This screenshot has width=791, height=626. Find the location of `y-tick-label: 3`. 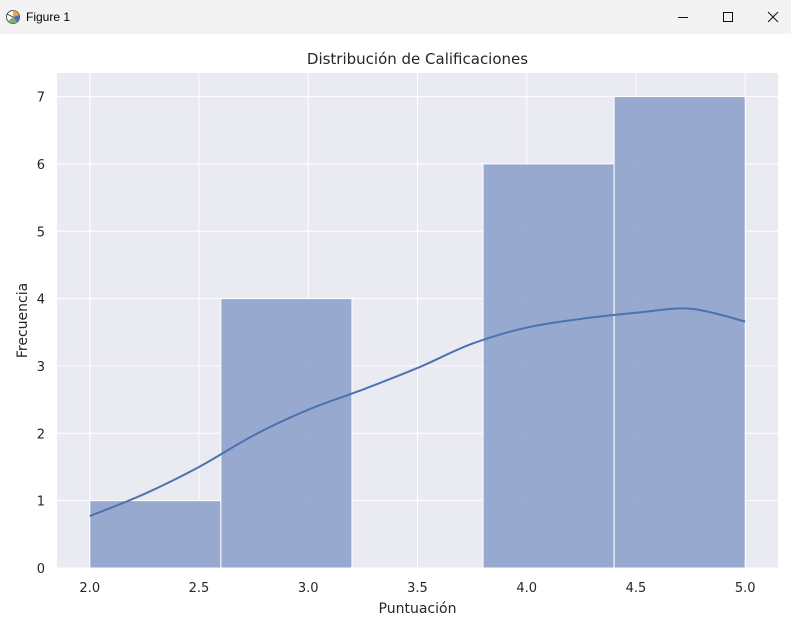

y-tick-label: 3 is located at coordinates (41, 367).